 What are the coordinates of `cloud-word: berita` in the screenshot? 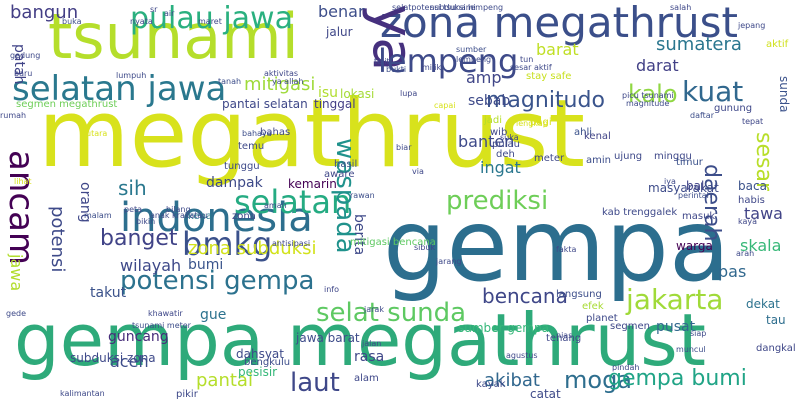 It's located at (359, 235).